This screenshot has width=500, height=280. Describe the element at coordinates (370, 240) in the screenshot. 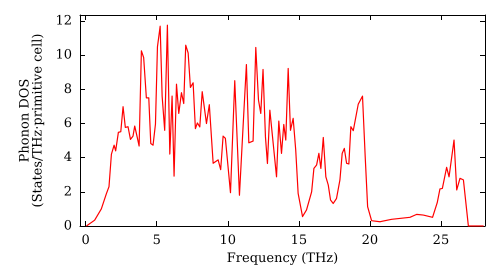

I see `x-tick-label: 20` at that location.